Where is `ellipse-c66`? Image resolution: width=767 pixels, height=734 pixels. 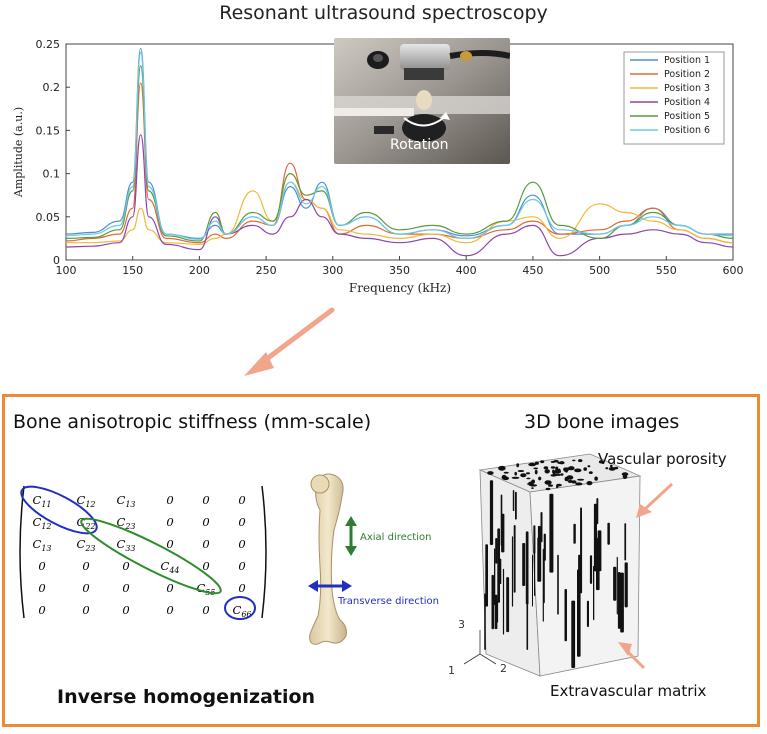 ellipse-c66 is located at coordinates (240, 608).